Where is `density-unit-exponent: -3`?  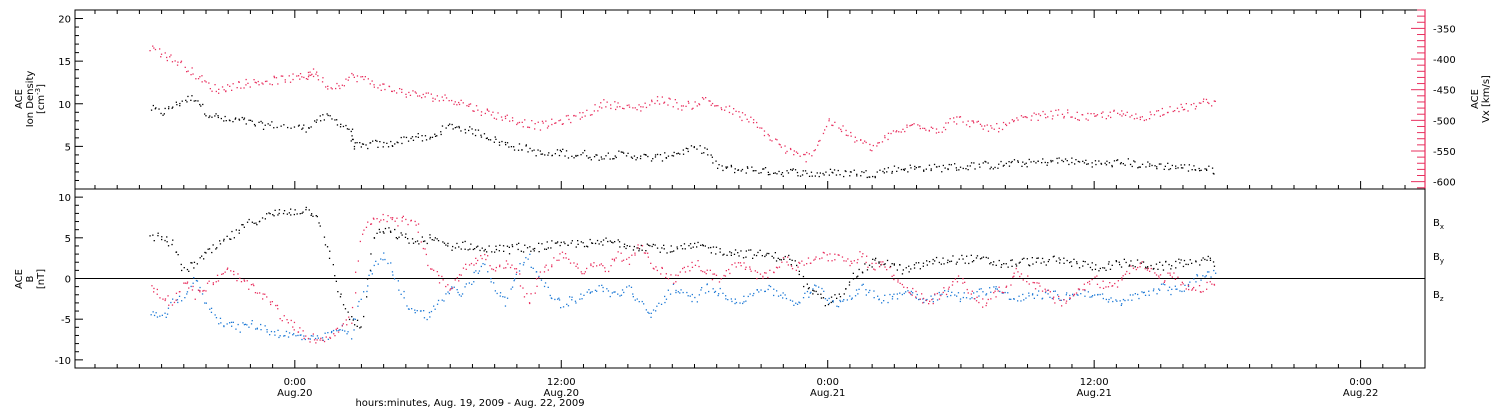 density-unit-exponent: -3 is located at coordinates (38, 91).